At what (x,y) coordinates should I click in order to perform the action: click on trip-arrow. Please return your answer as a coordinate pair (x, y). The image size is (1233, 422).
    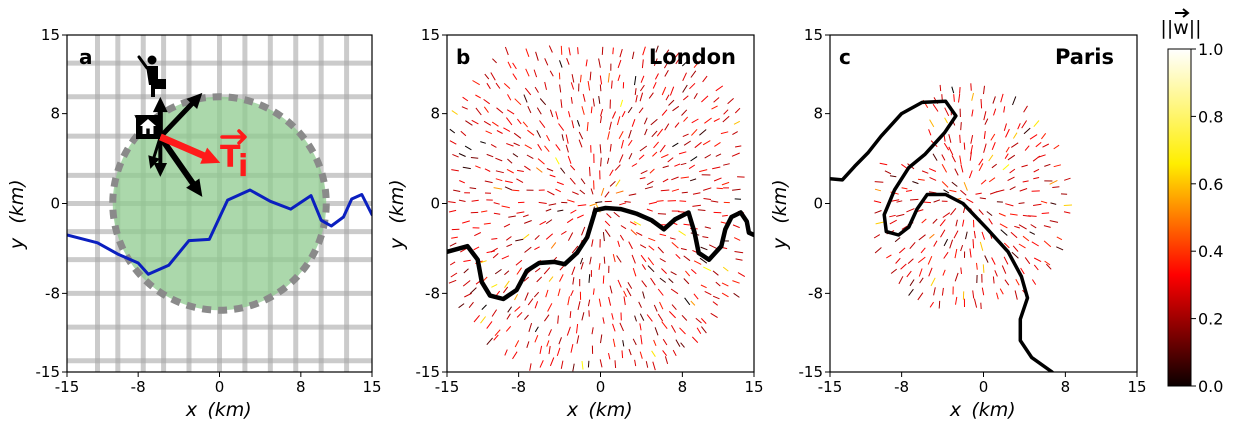
    Looking at the image, I should click on (184, 147).